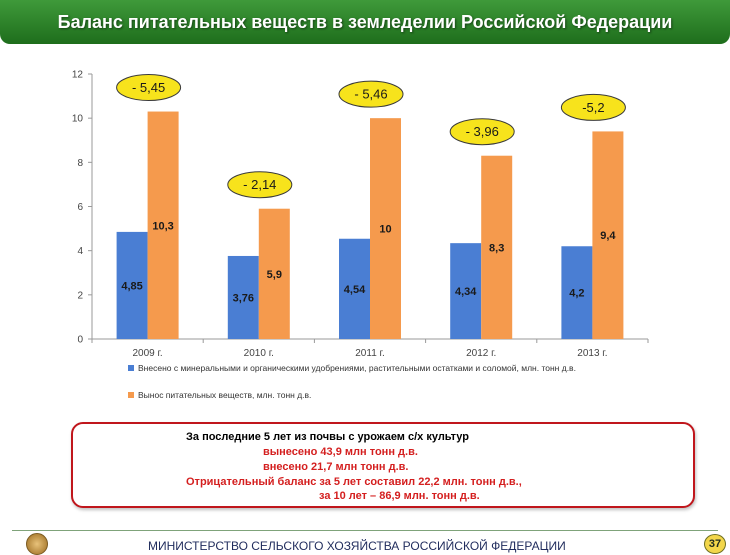 The height and width of the screenshot is (555, 730). I want to click on balance-label: - 5,45, so click(148, 87).